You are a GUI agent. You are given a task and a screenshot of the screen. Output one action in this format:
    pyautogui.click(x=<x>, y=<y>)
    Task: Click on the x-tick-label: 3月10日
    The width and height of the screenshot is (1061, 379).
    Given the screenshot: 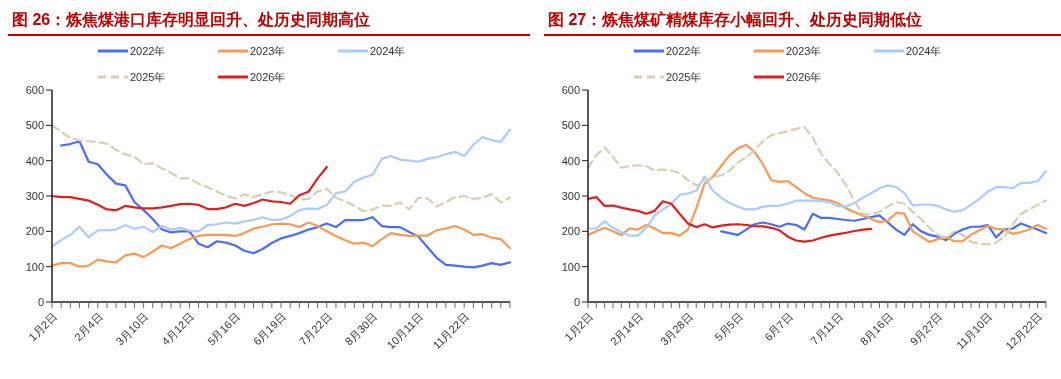 What is the action you would take?
    pyautogui.click(x=132, y=329)
    